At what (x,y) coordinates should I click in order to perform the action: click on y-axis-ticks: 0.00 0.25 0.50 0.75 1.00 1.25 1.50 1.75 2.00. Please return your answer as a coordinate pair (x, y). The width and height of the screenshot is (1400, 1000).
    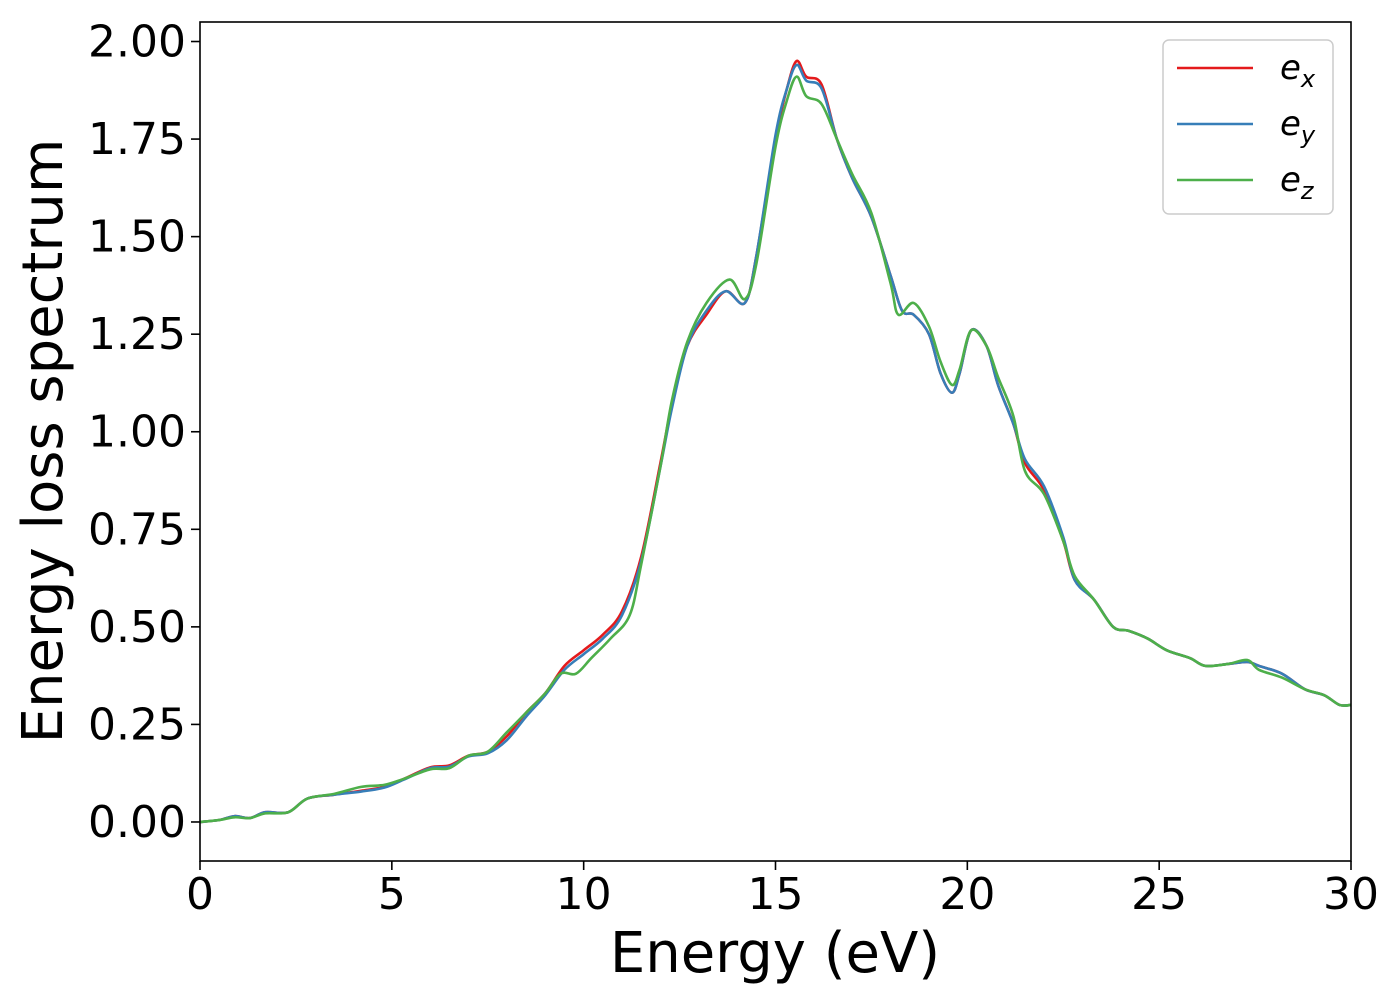
    Looking at the image, I should click on (144, 432).